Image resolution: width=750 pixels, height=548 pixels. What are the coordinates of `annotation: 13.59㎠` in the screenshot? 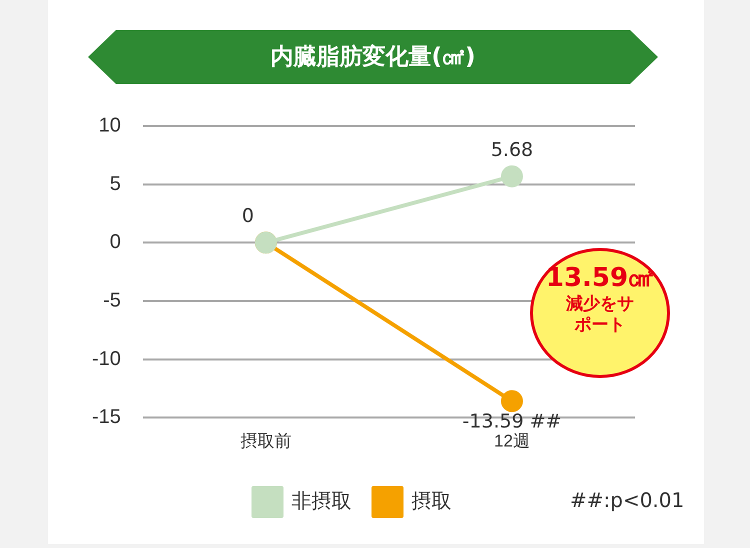 It's located at (600, 278).